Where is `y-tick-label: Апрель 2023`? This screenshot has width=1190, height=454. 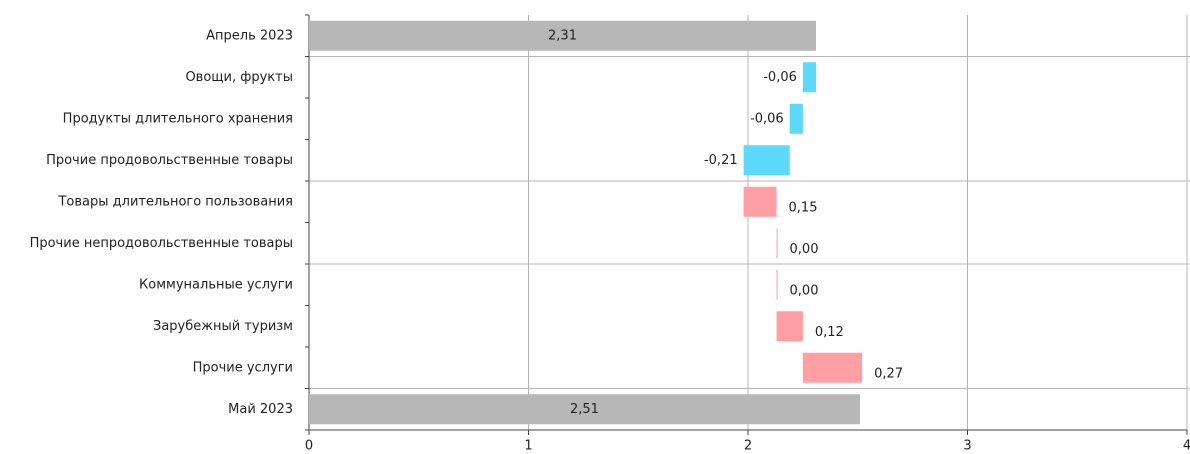 y-tick-label: Апрель 2023 is located at coordinates (249, 35).